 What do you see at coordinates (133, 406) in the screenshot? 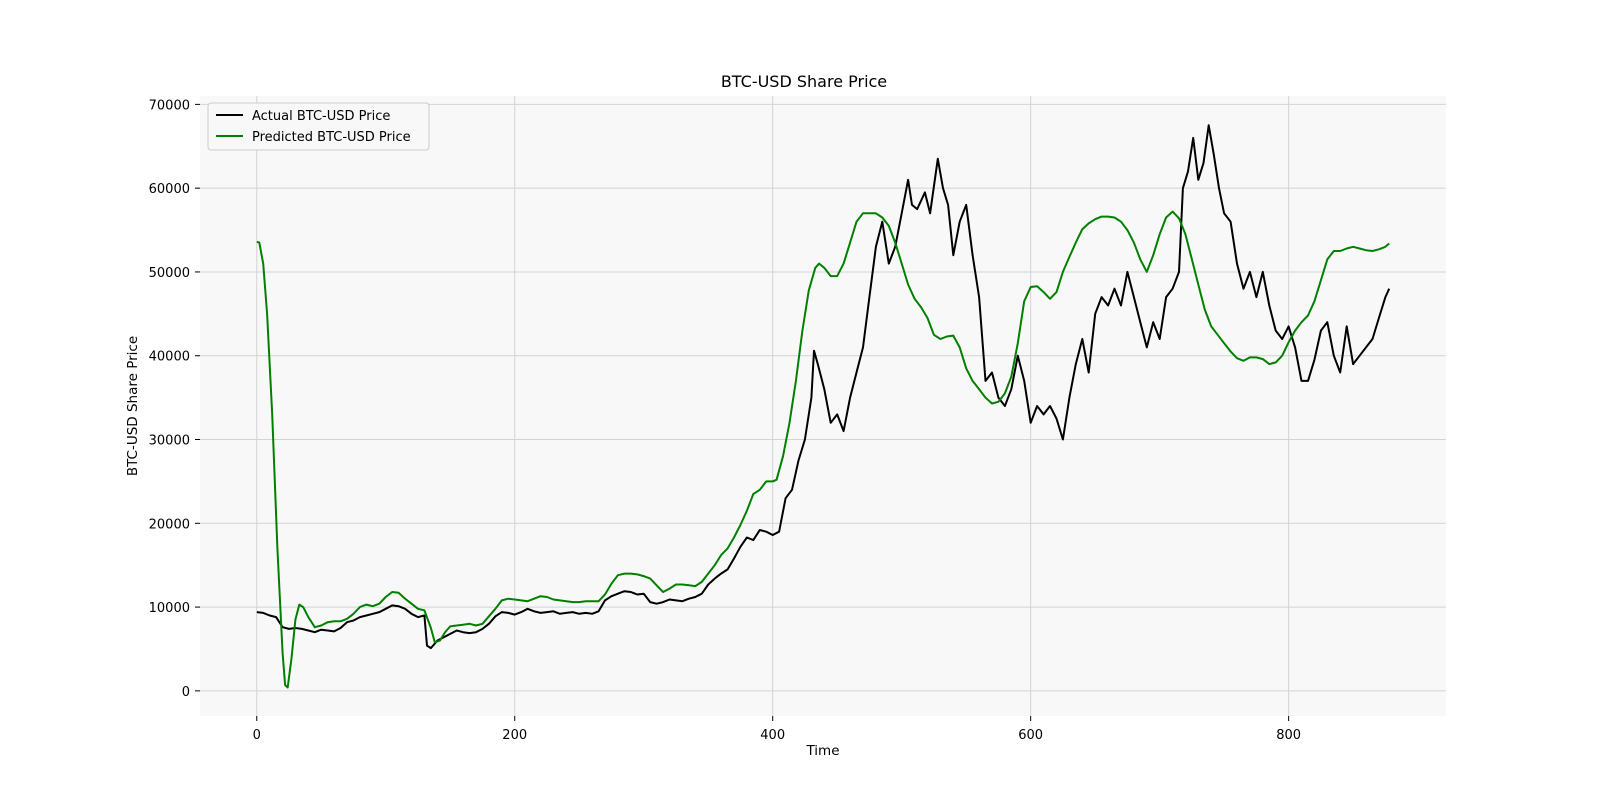
I see `y-axis-label: BTC-USD Share Price` at bounding box center [133, 406].